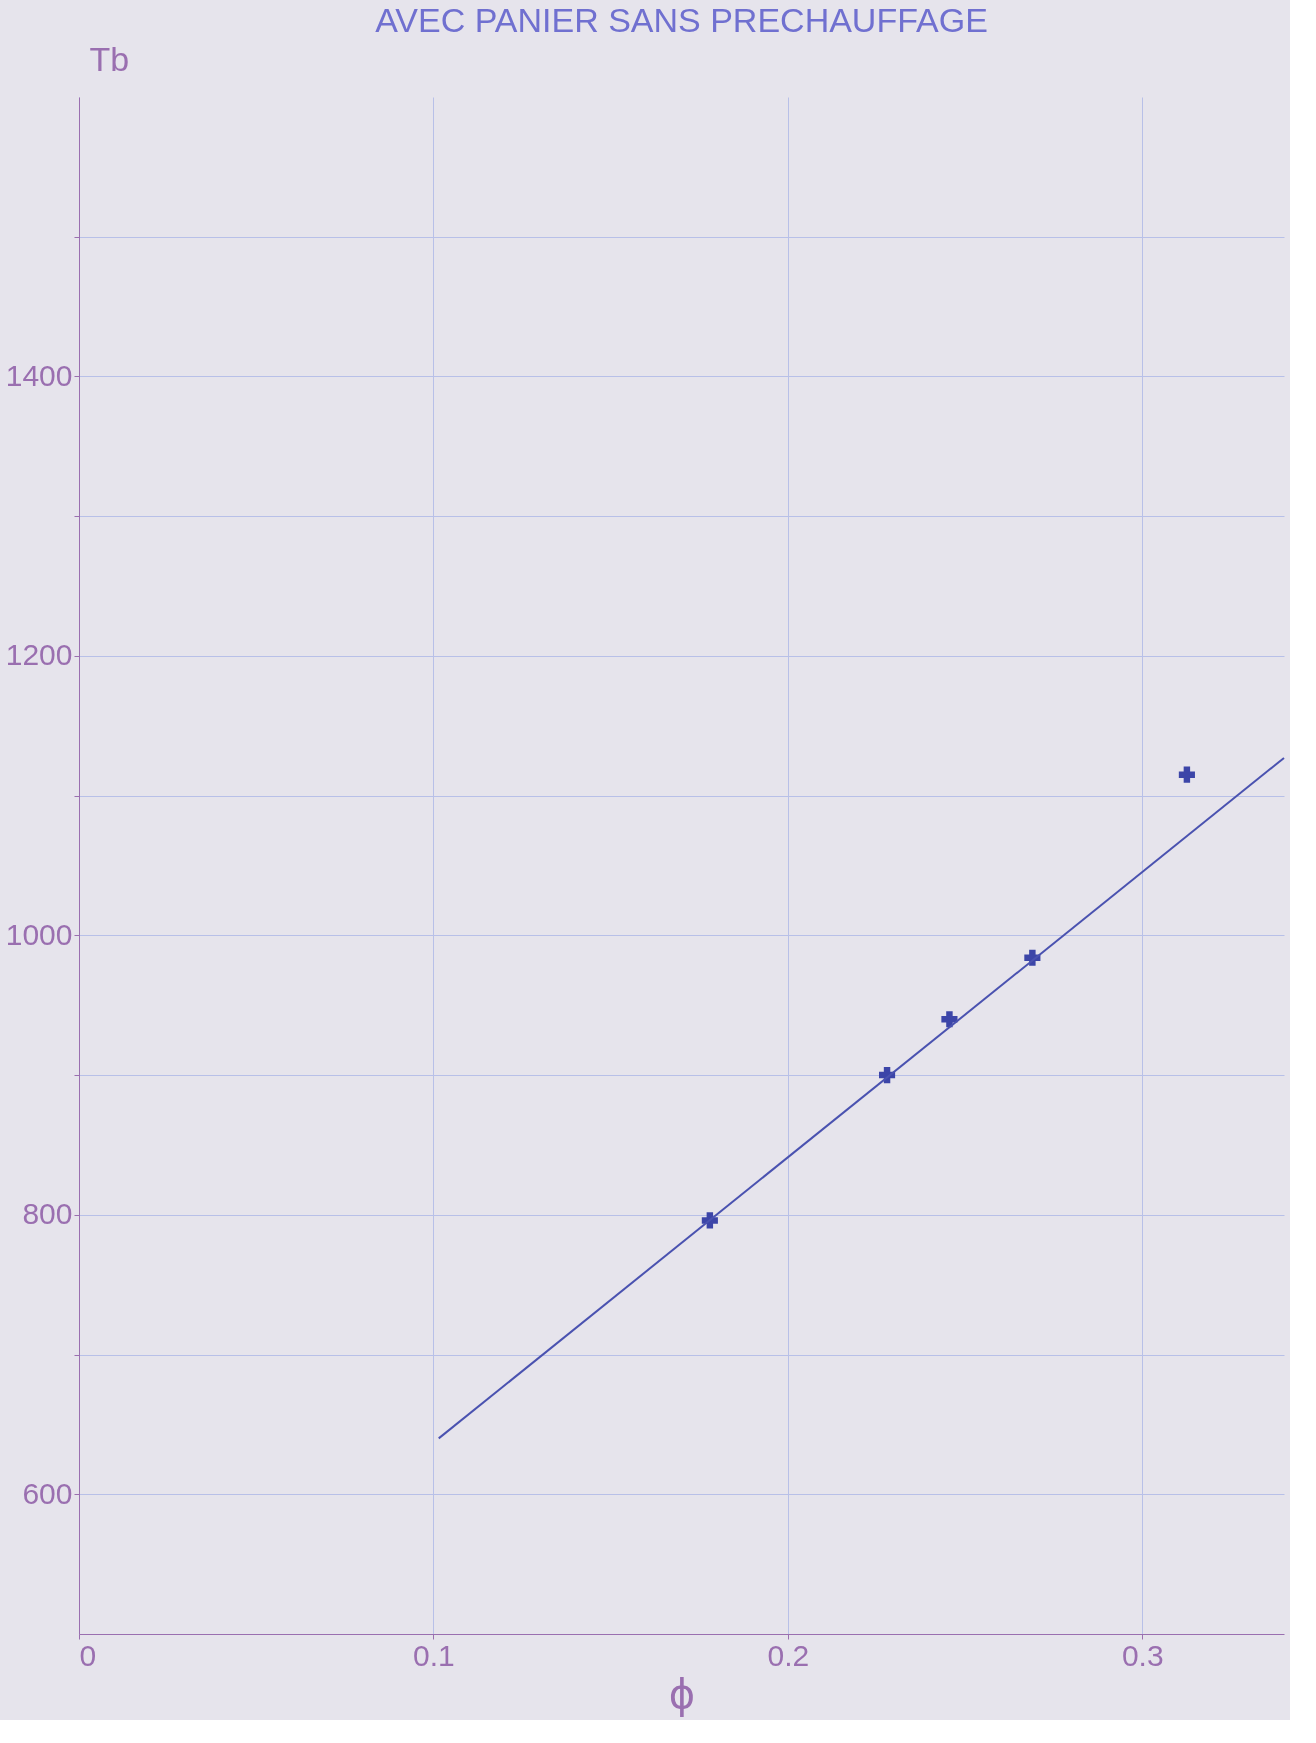 Image resolution: width=1316 pixels, height=1743 pixels. Describe the element at coordinates (39, 655) in the screenshot. I see `y-tick-label: 1200` at that location.